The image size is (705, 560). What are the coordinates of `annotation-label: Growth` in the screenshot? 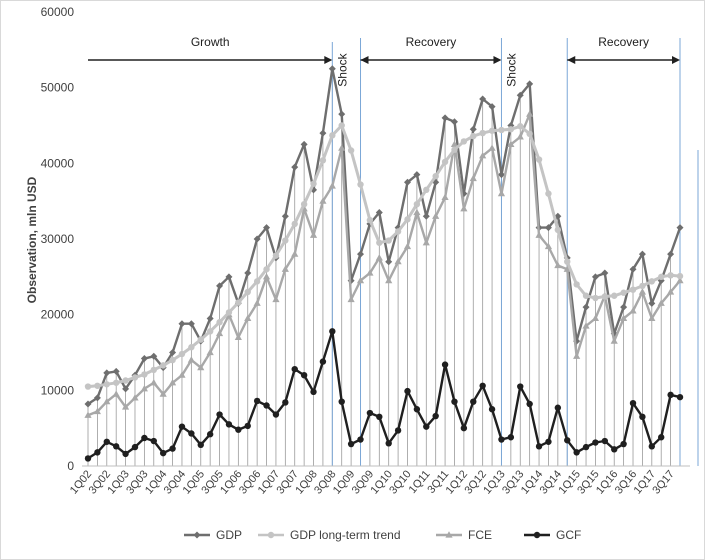 It's located at (210, 42).